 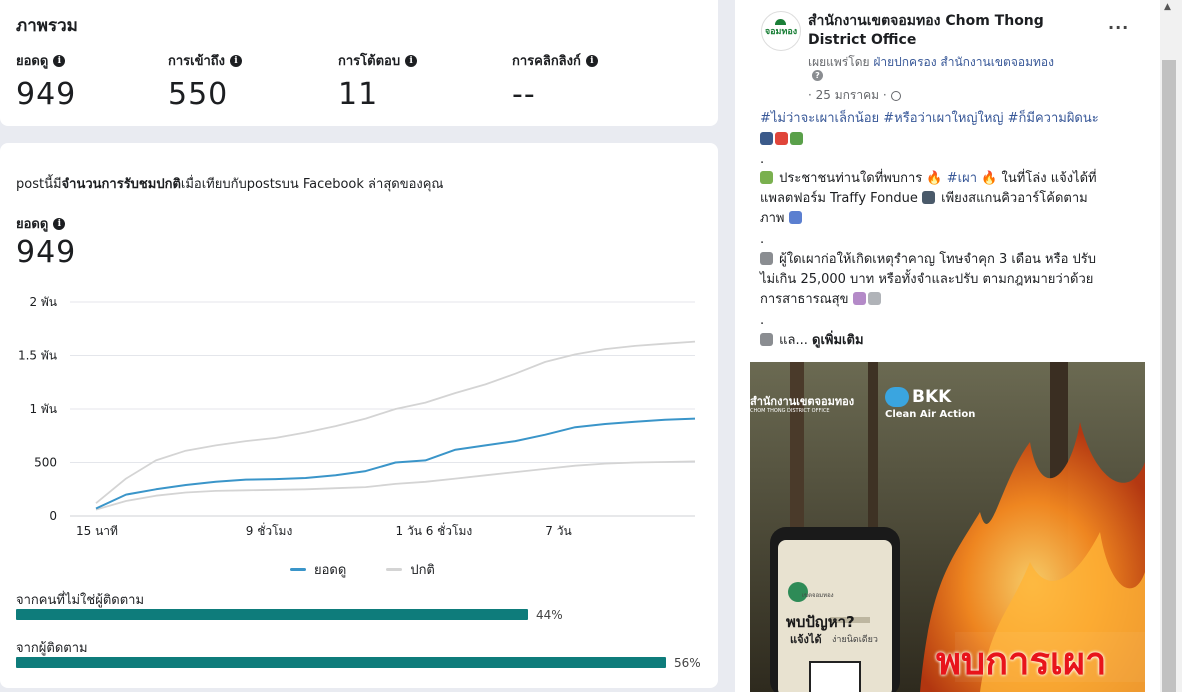 I want to click on legend-item-normal: ปกติ, so click(x=410, y=569).